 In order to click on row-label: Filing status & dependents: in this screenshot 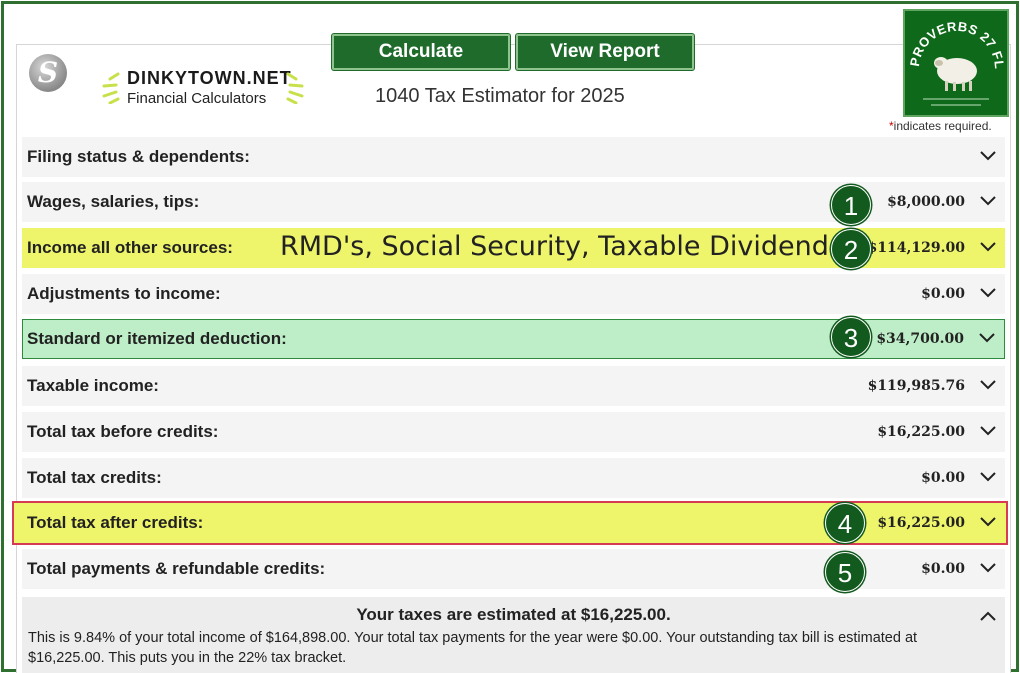, I will do `click(138, 156)`.